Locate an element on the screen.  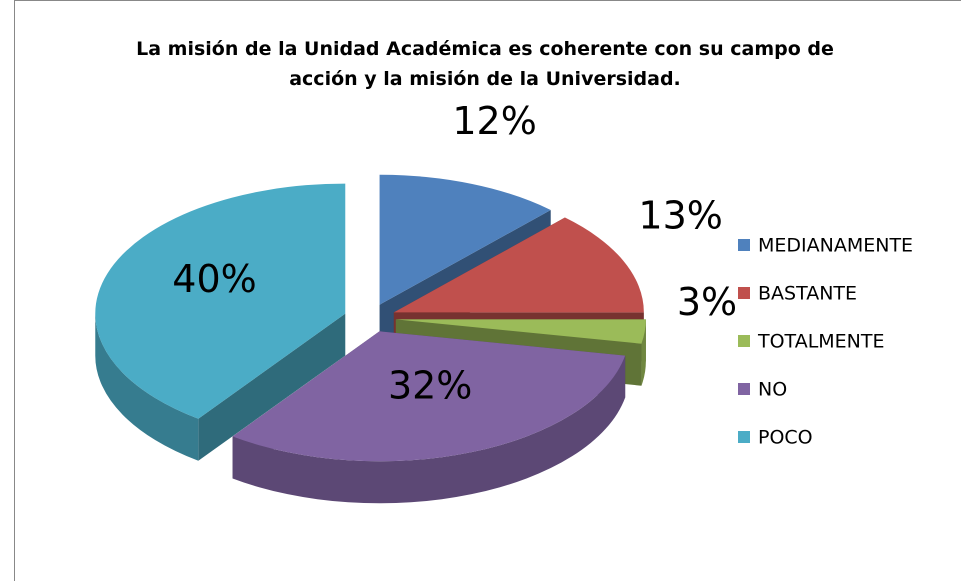
data-label: 40% is located at coordinates (214, 279).